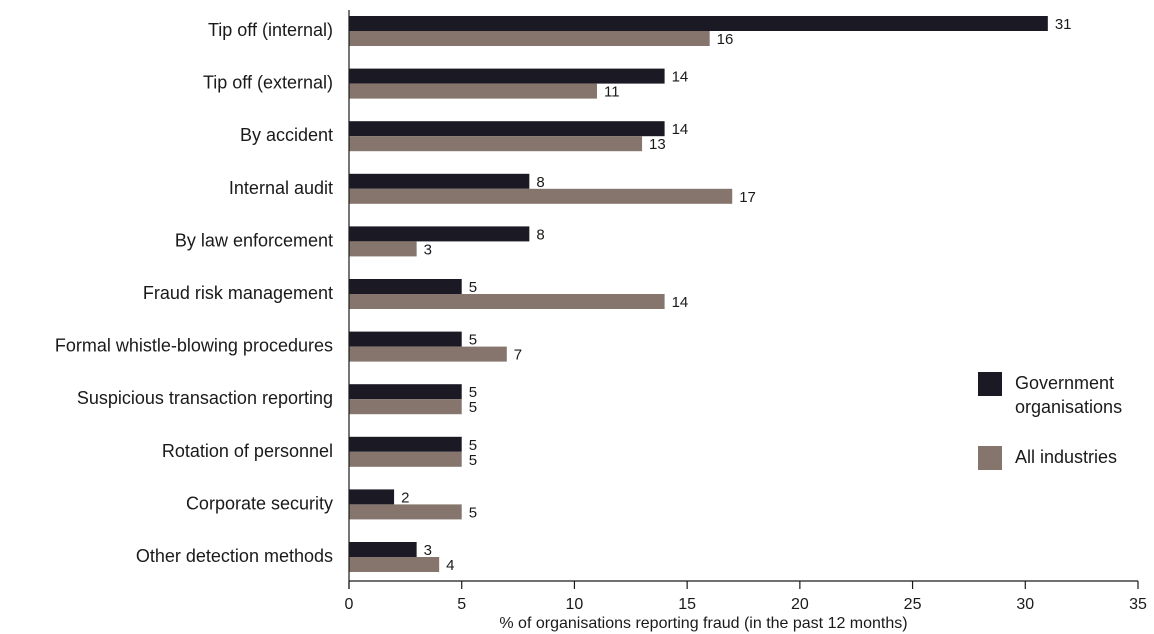  I want to click on legend-label: organisations, so click(1068, 407).